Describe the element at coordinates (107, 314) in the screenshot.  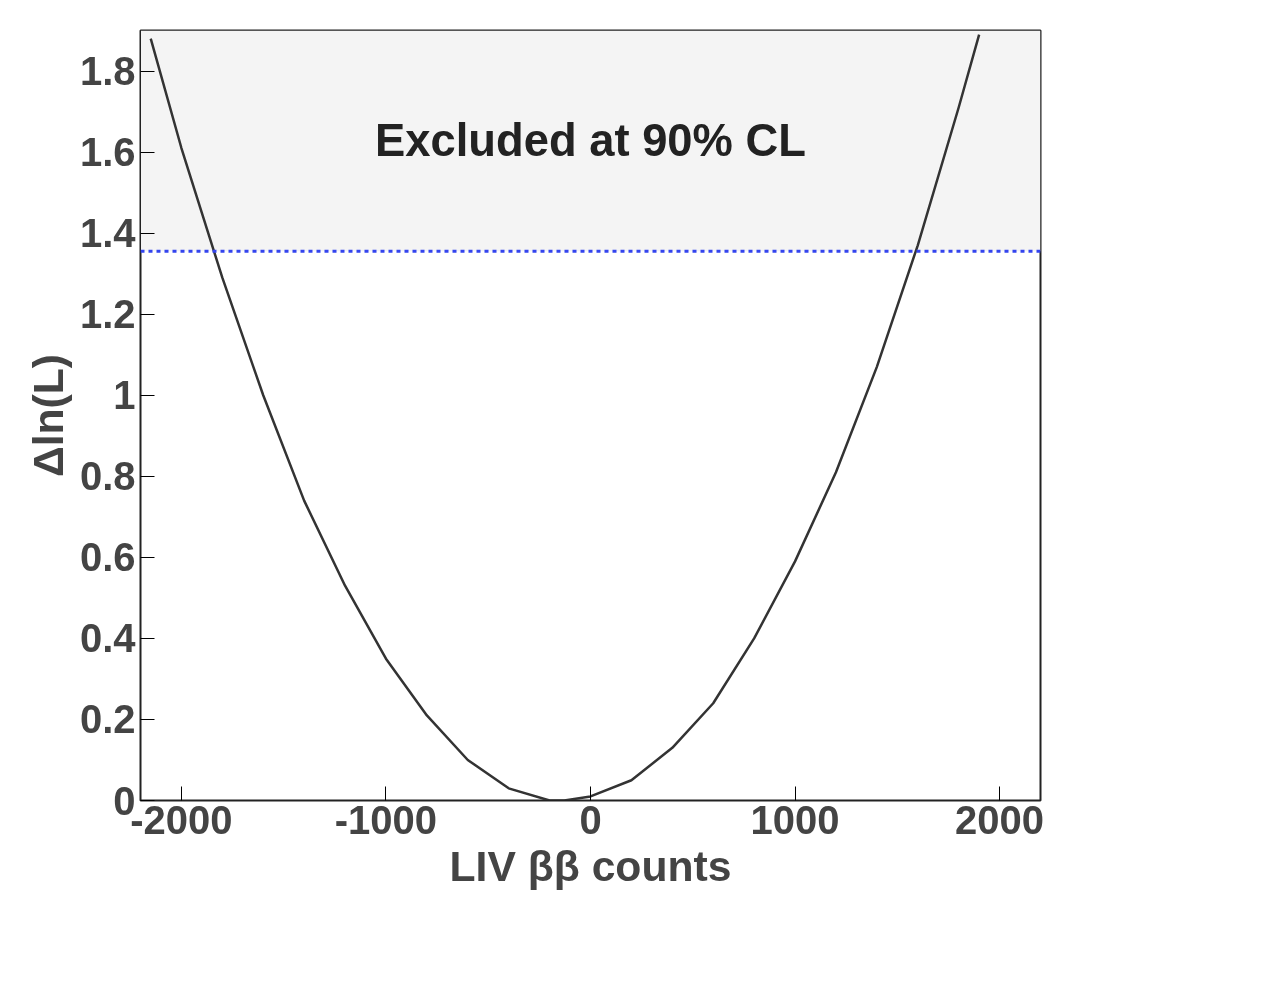
I see `y-tick-label: 1.2` at that location.